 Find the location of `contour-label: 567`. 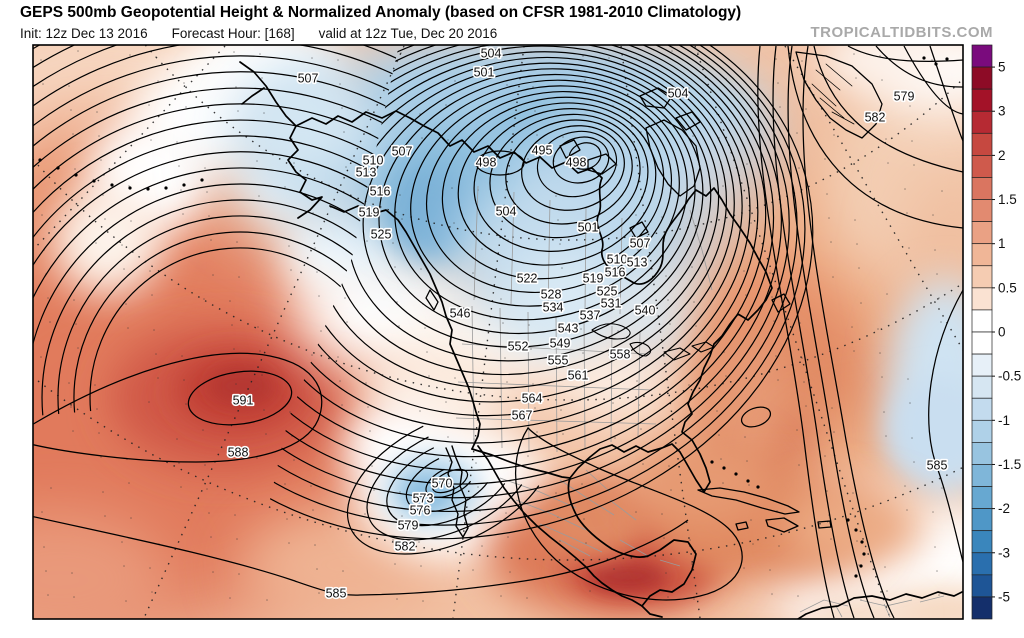

contour-label: 567 is located at coordinates (522, 415).